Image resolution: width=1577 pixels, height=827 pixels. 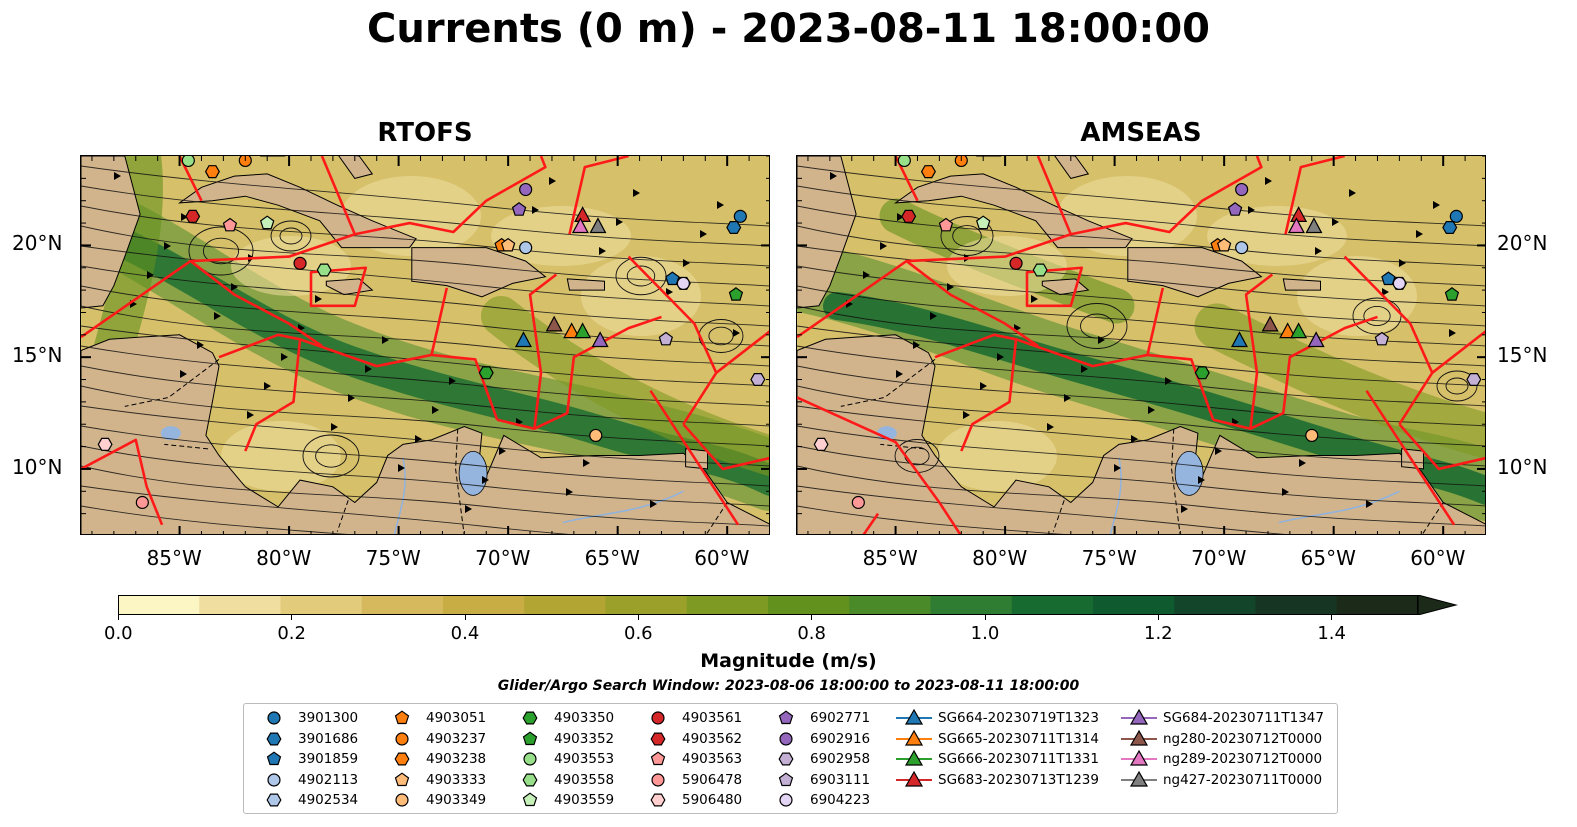 What do you see at coordinates (584, 759) in the screenshot?
I see `legend-label: 4903553` at bounding box center [584, 759].